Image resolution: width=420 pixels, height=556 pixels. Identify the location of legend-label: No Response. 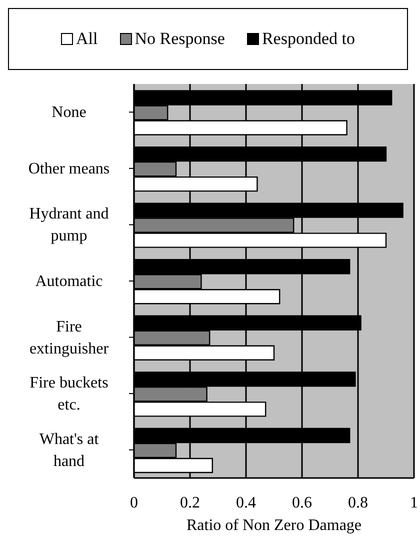
(179, 39).